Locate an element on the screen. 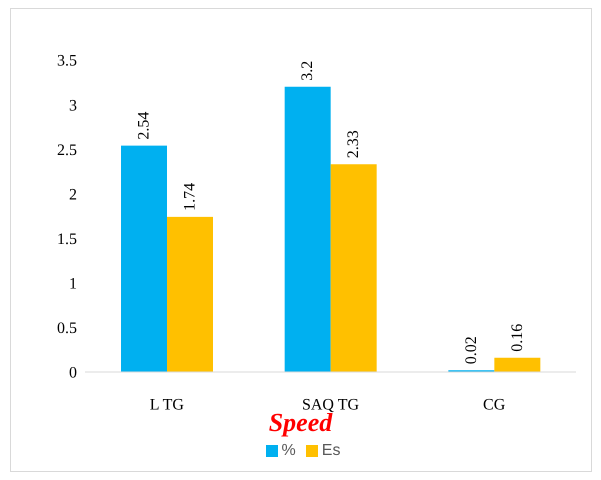  y-tick-label: 1.5 is located at coordinates (67, 239).